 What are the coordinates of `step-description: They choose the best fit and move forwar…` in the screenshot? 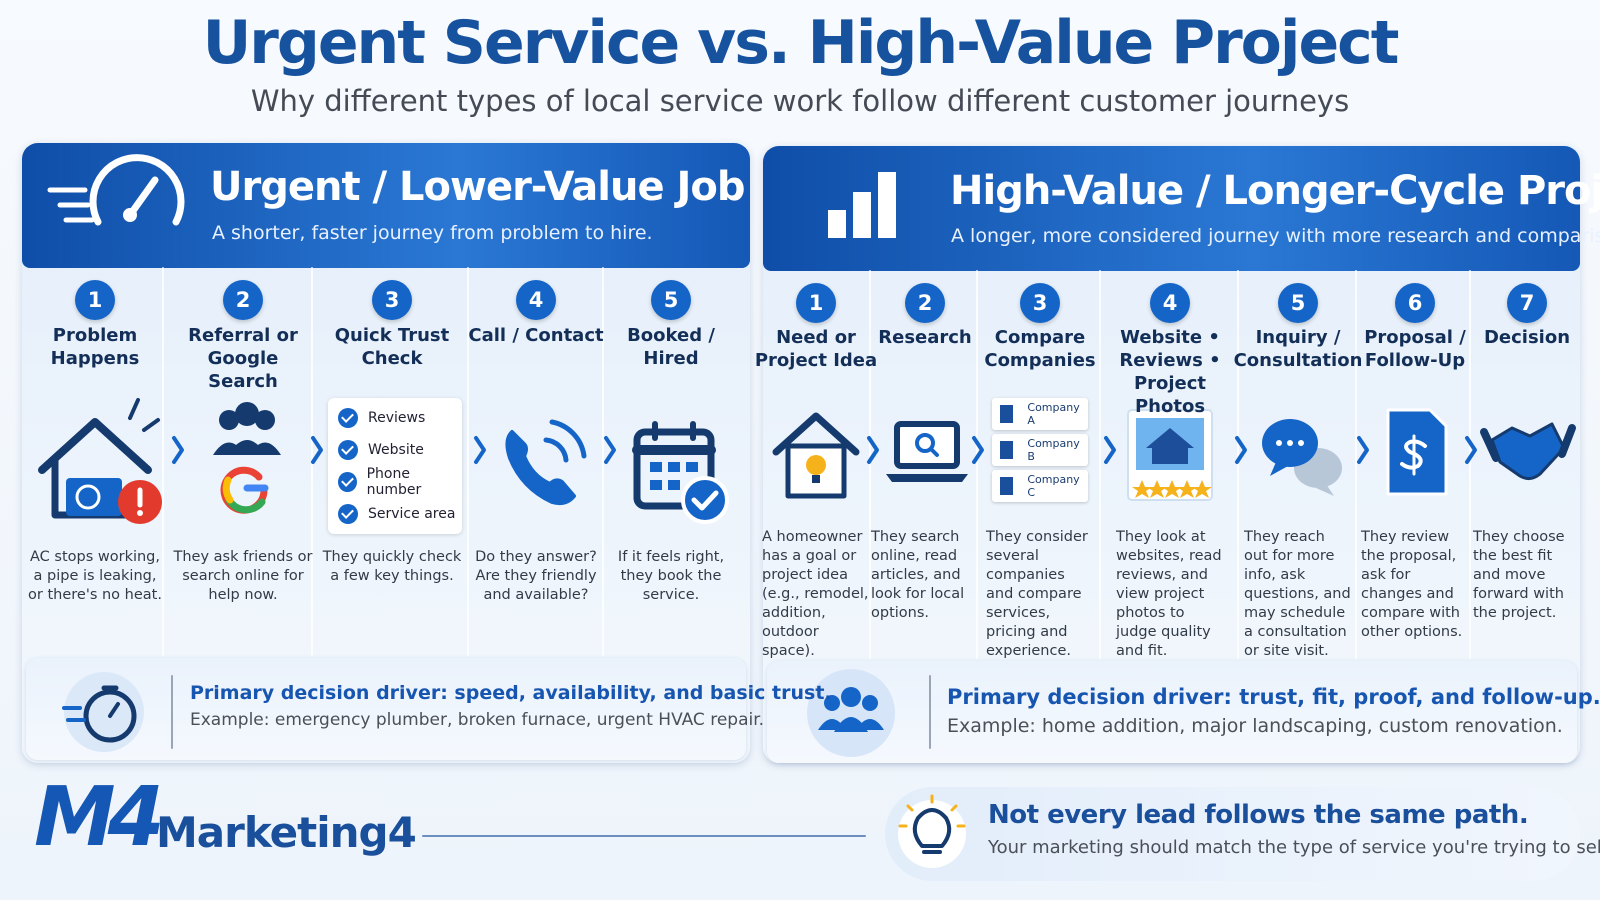 It's located at (1519, 575).